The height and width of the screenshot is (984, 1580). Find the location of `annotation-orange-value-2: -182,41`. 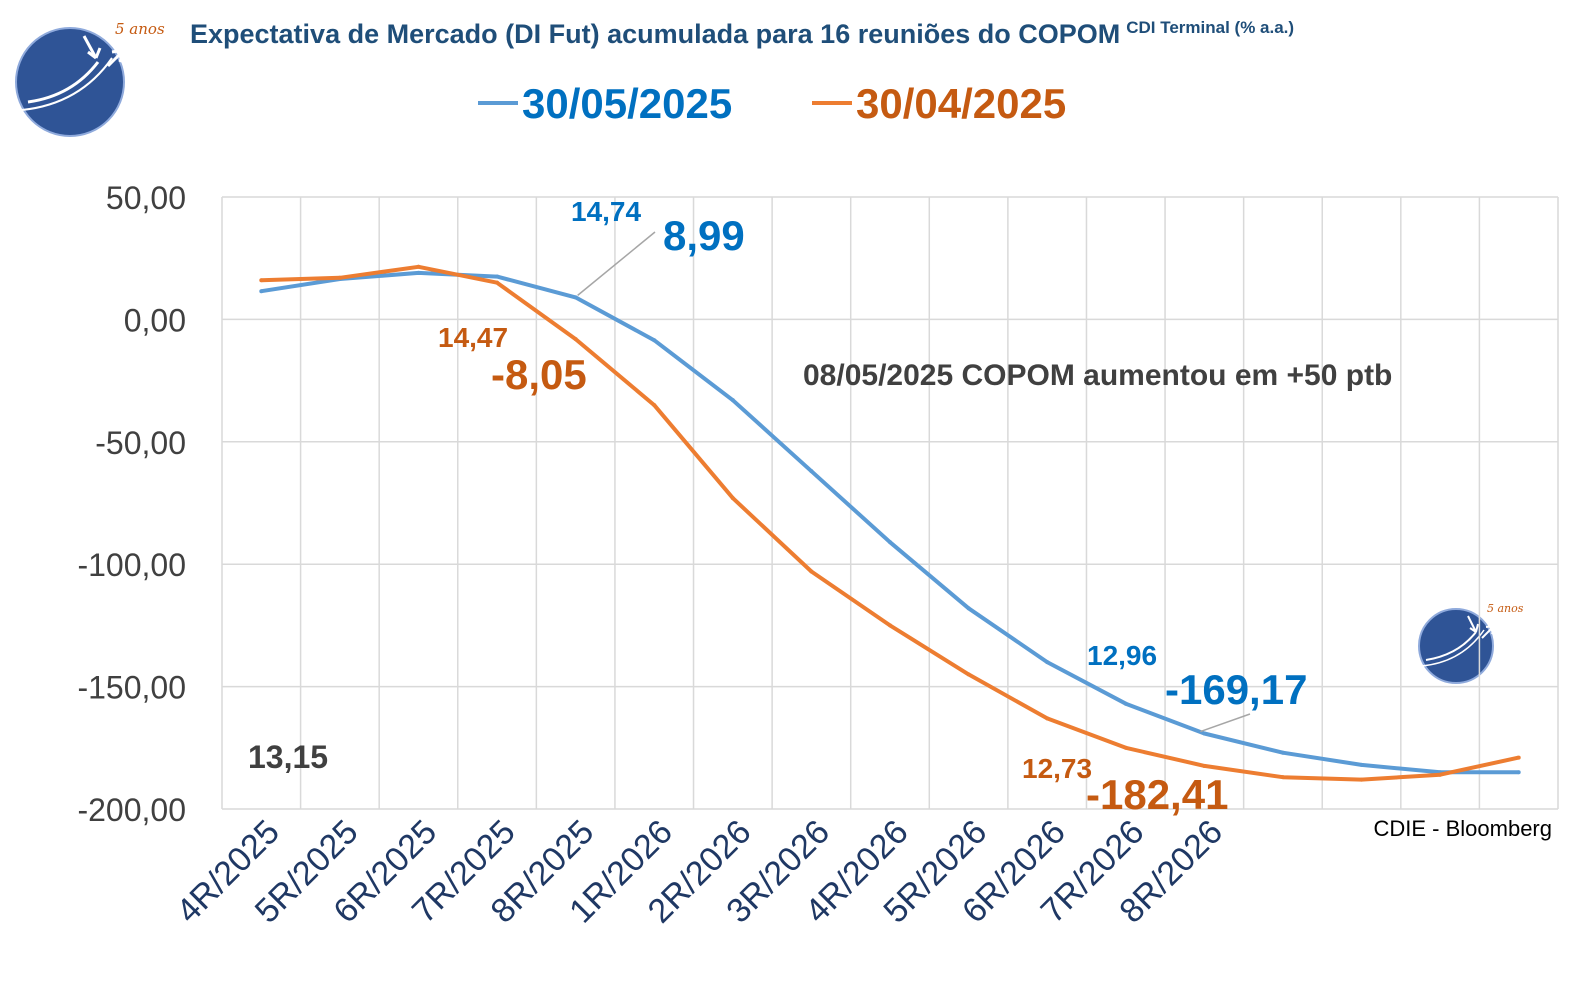

annotation-orange-value-2: -182,41 is located at coordinates (1157, 794).